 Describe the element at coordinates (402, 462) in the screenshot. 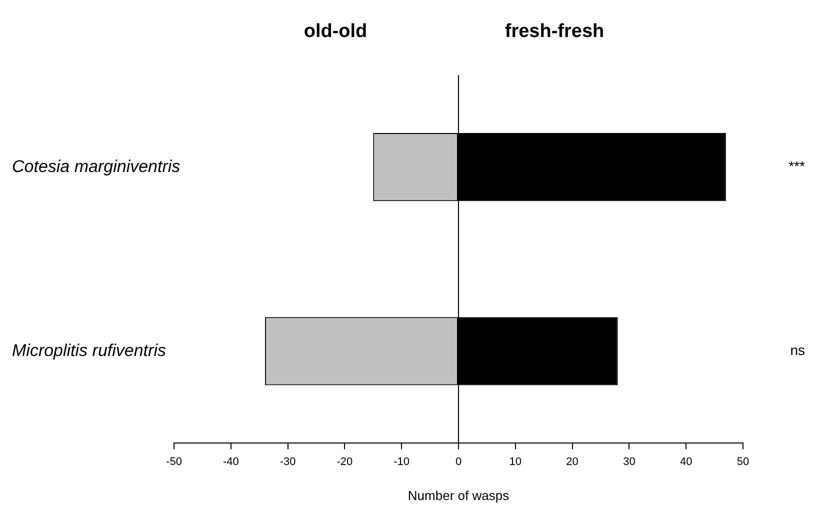

I see `x-tick-label: -10` at that location.